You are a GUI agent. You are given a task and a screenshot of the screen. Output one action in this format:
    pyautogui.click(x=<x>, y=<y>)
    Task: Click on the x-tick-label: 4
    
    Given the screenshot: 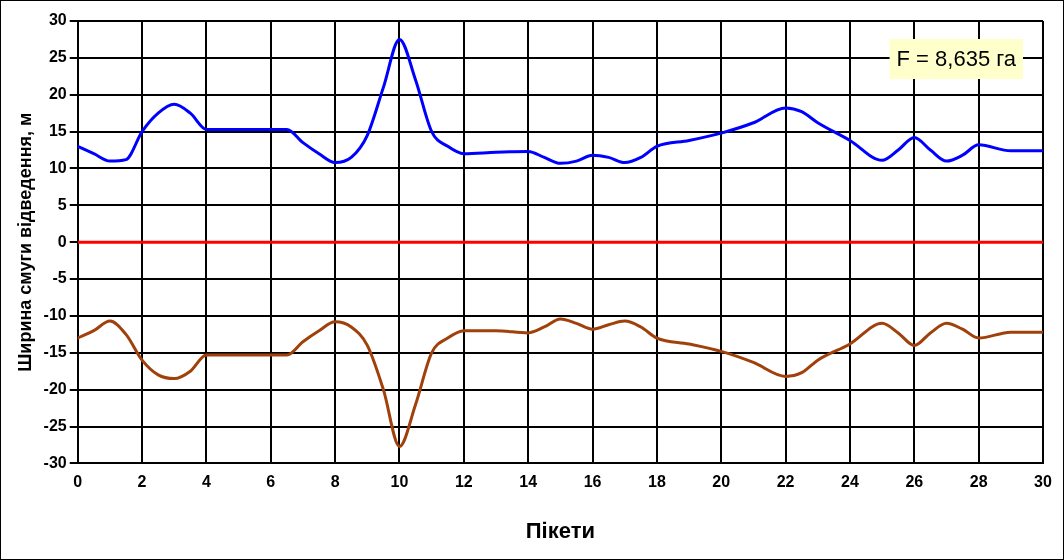 What is the action you would take?
    pyautogui.click(x=206, y=482)
    